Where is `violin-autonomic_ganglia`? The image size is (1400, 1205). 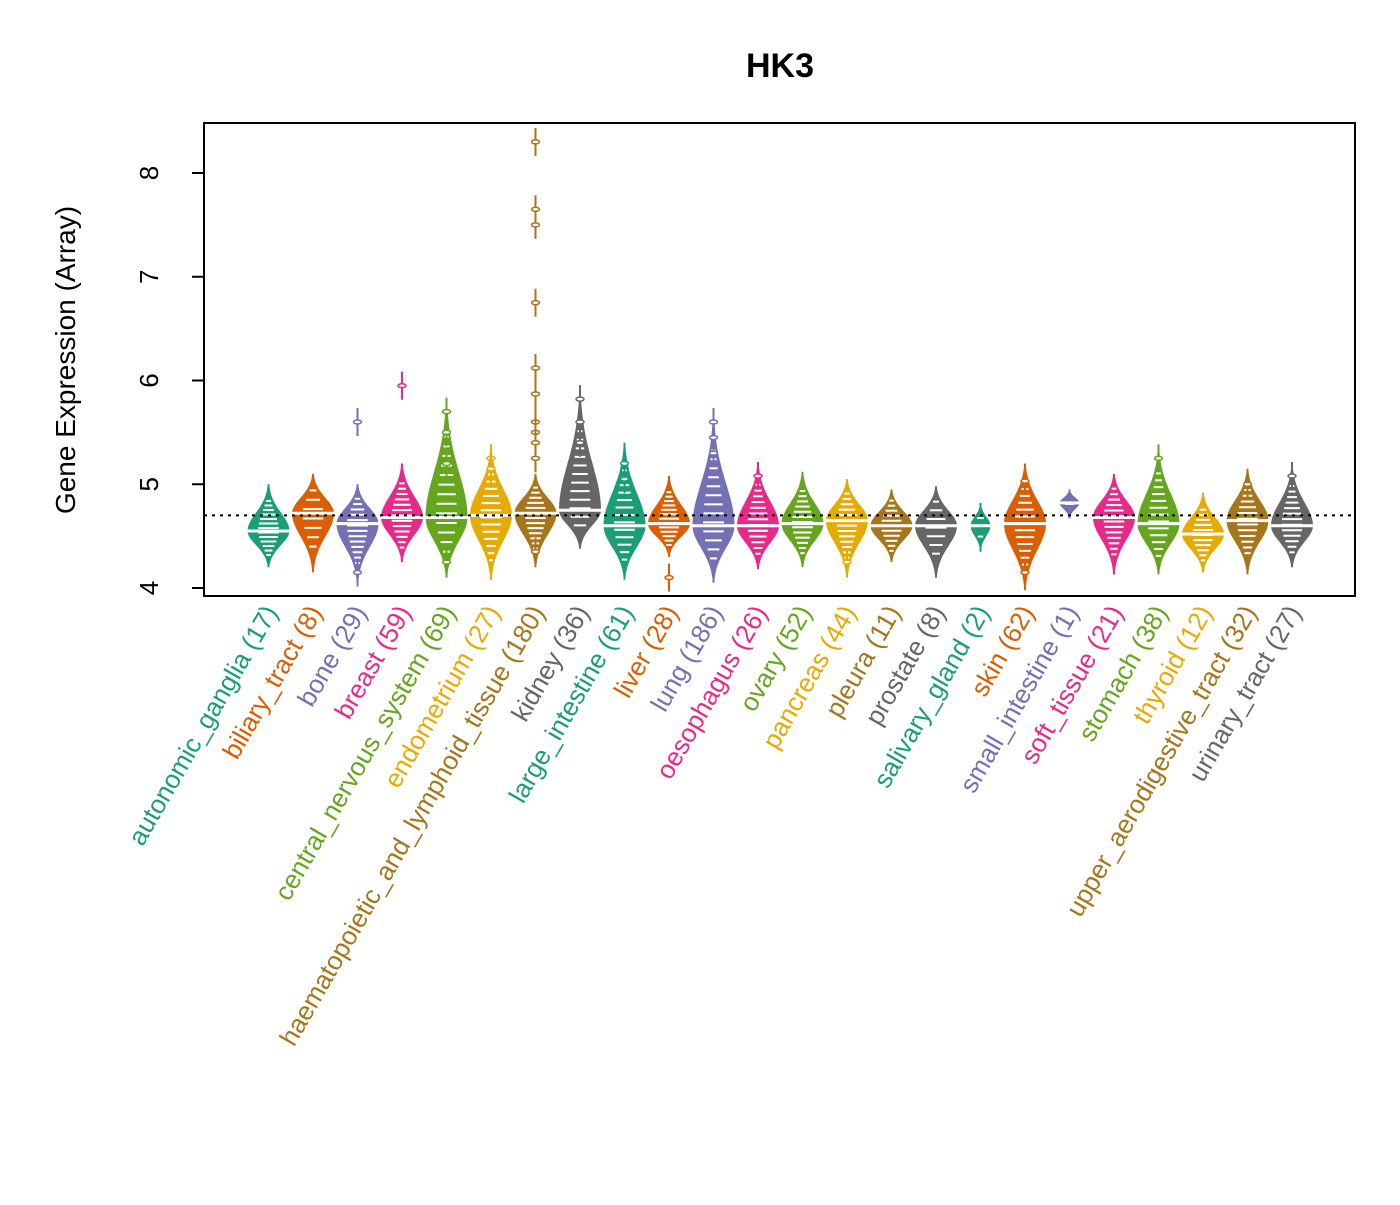
violin-autonomic_ganglia is located at coordinates (268, 526).